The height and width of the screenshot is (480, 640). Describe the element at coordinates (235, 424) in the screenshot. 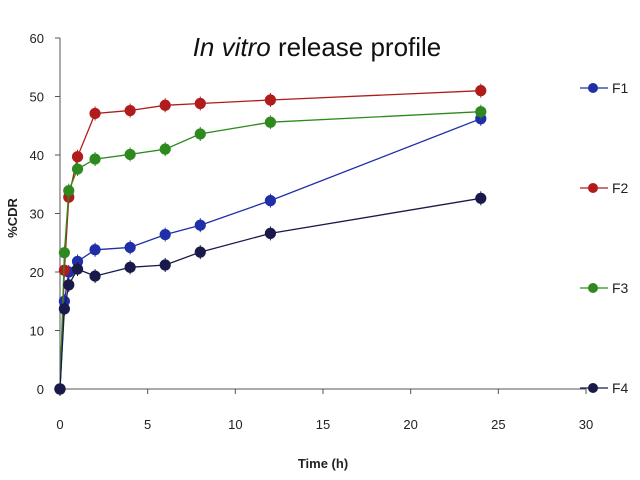

I see `x-tick-label: 10` at that location.